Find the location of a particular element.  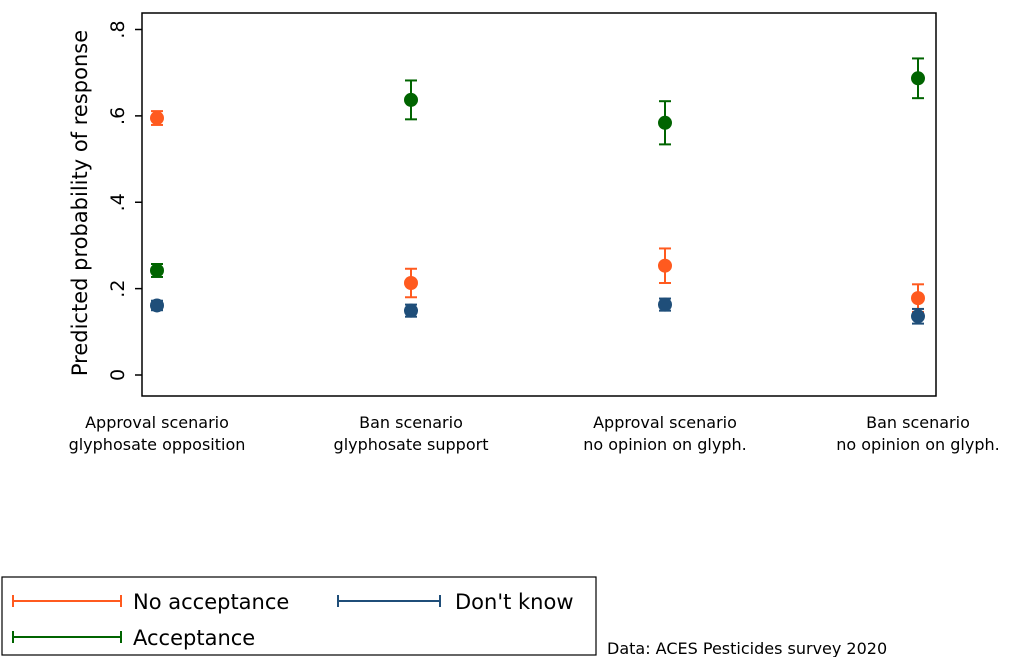

legend-item: Acceptance is located at coordinates (133, 638).